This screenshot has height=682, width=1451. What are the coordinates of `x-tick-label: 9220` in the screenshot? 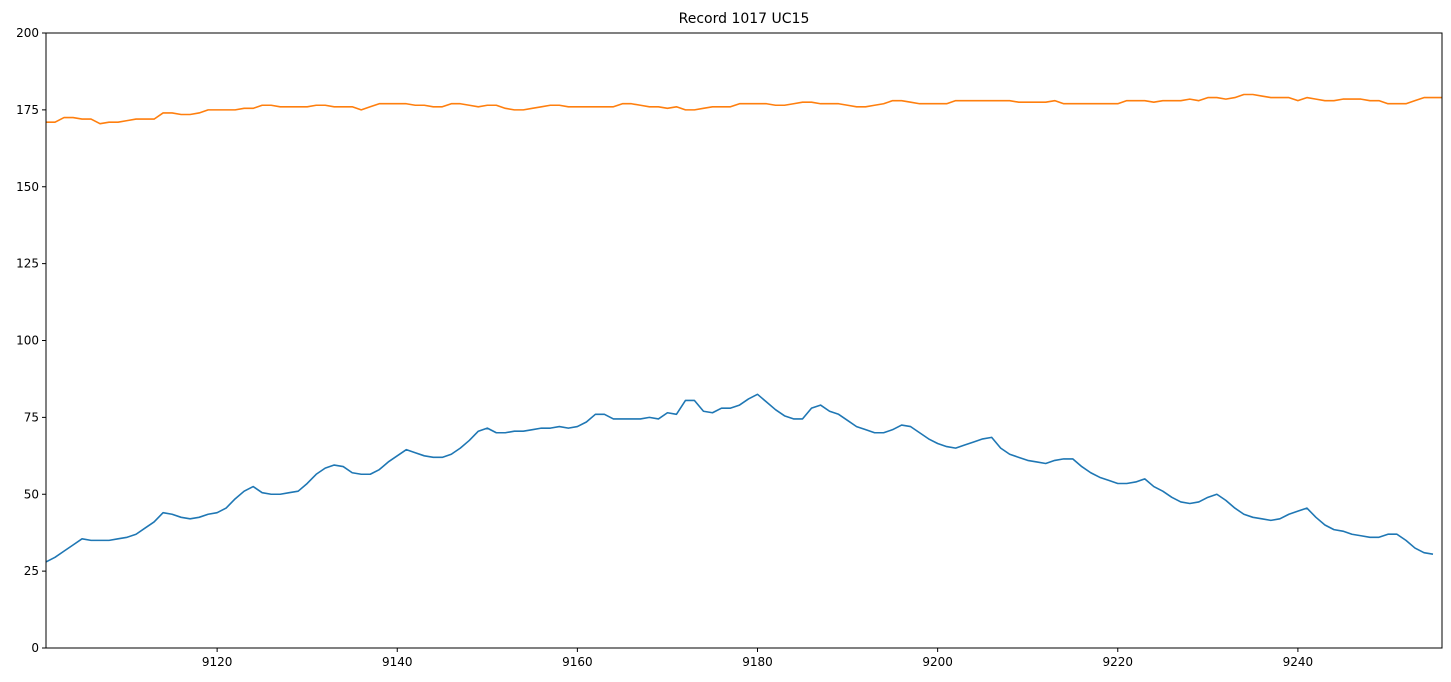 It's located at (1117, 662).